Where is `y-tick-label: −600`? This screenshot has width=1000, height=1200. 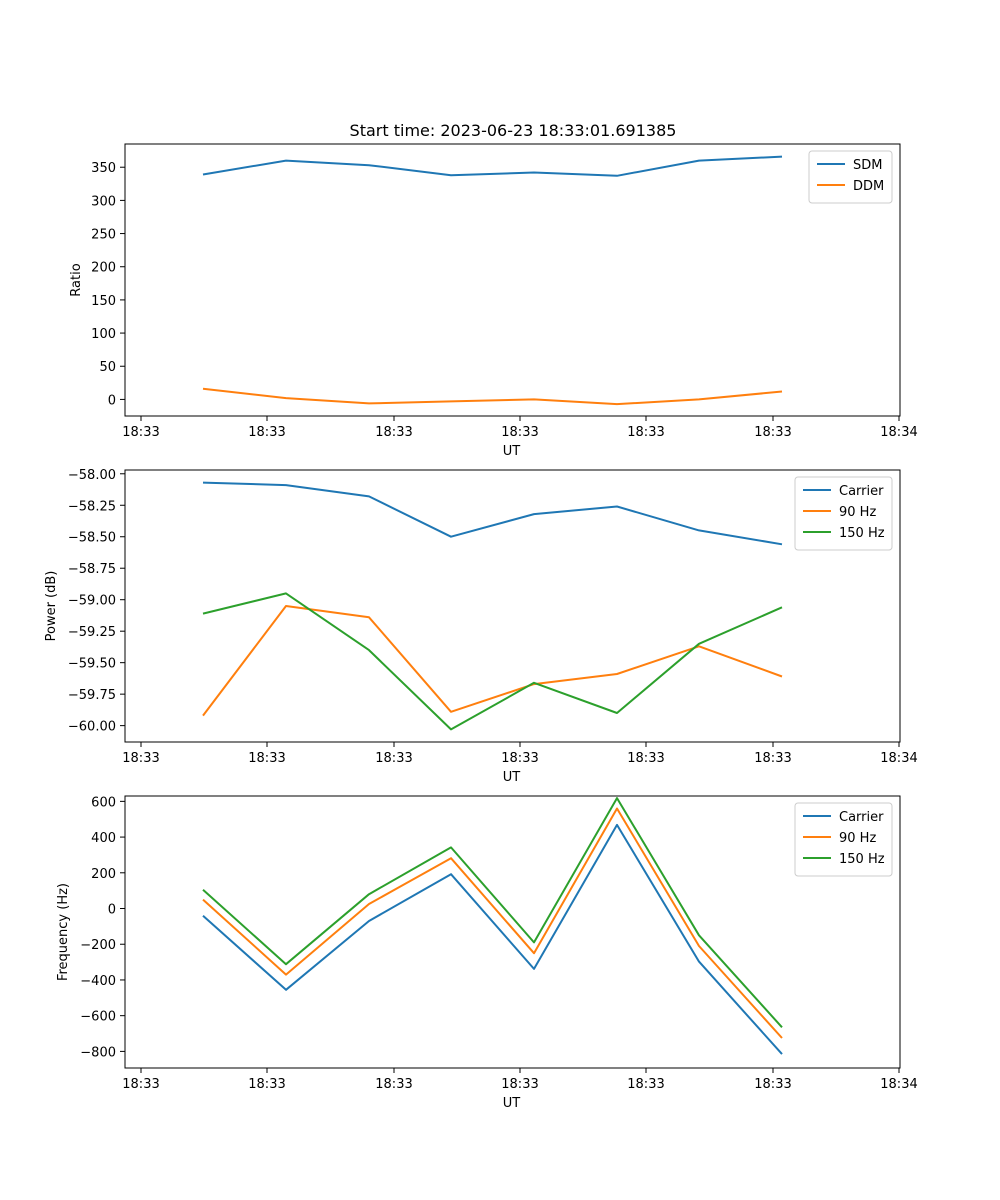 y-tick-label: −600 is located at coordinates (98, 1017).